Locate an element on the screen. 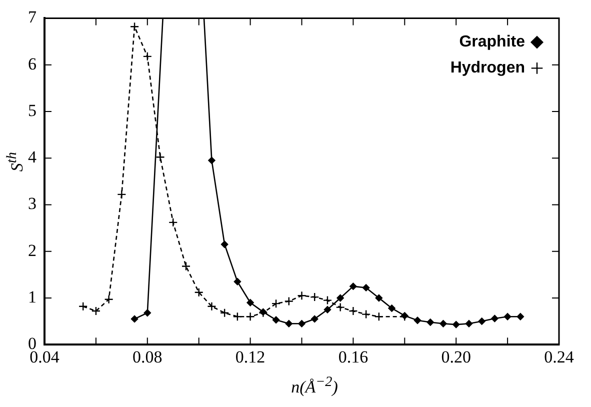 This screenshot has width=591, height=407. legend-label: Hydrogen is located at coordinates (487, 68).